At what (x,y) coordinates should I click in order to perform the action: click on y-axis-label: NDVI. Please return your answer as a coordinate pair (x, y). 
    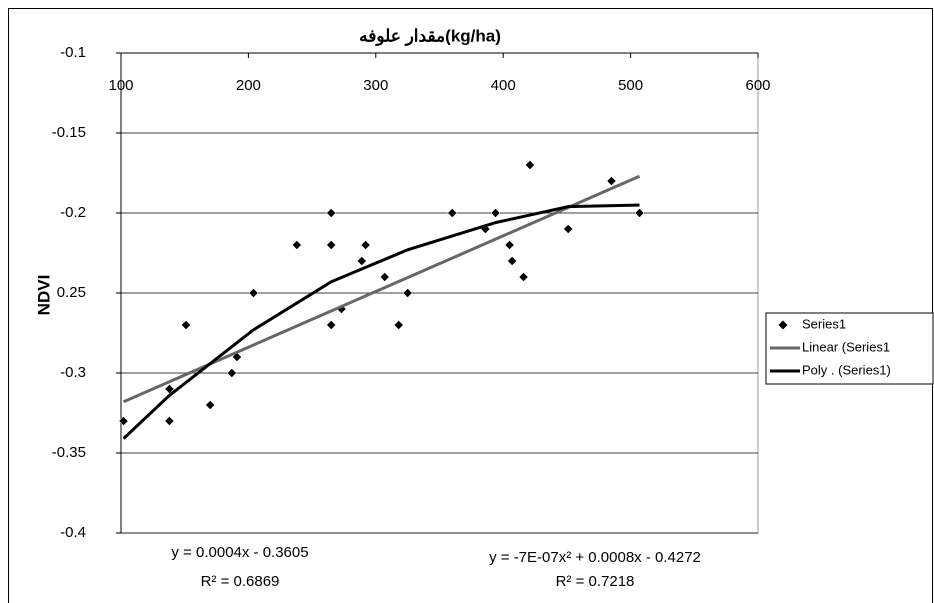
    Looking at the image, I should click on (43, 295).